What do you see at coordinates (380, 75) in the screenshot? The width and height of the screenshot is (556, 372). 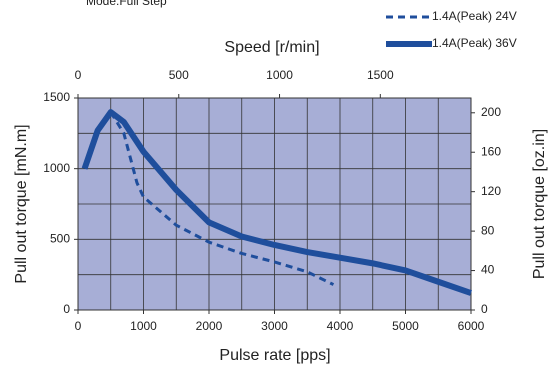 I see `x2-tick-label: 1500` at bounding box center [380, 75].